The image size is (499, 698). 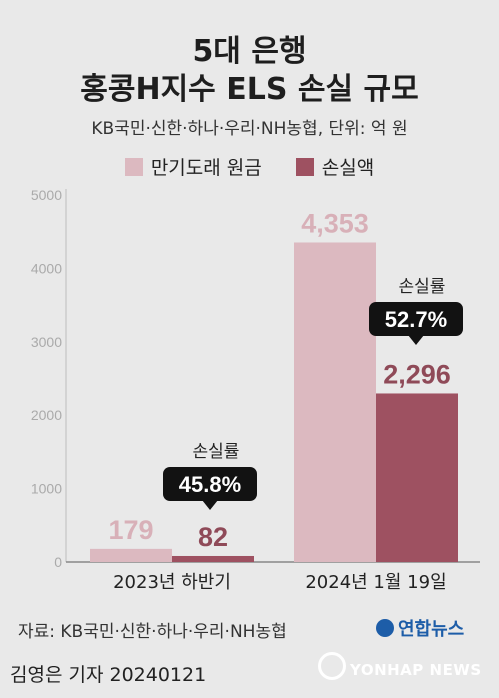 What do you see at coordinates (46, 195) in the screenshot?
I see `y-tick-label-5: 5000` at bounding box center [46, 195].